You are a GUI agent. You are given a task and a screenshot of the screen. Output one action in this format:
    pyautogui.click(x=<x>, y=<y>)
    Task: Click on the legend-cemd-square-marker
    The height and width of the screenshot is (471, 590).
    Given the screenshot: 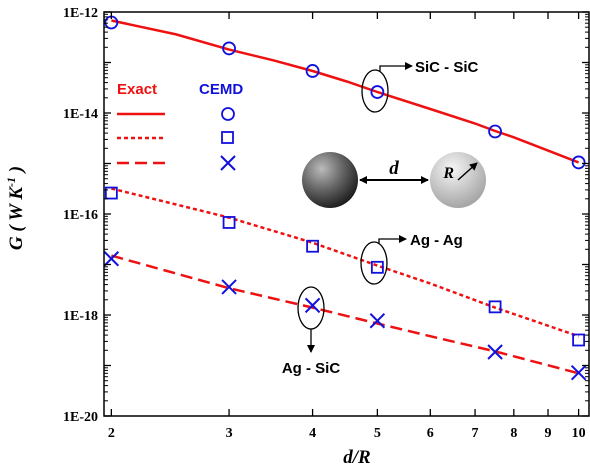 What is the action you would take?
    pyautogui.click(x=227, y=137)
    